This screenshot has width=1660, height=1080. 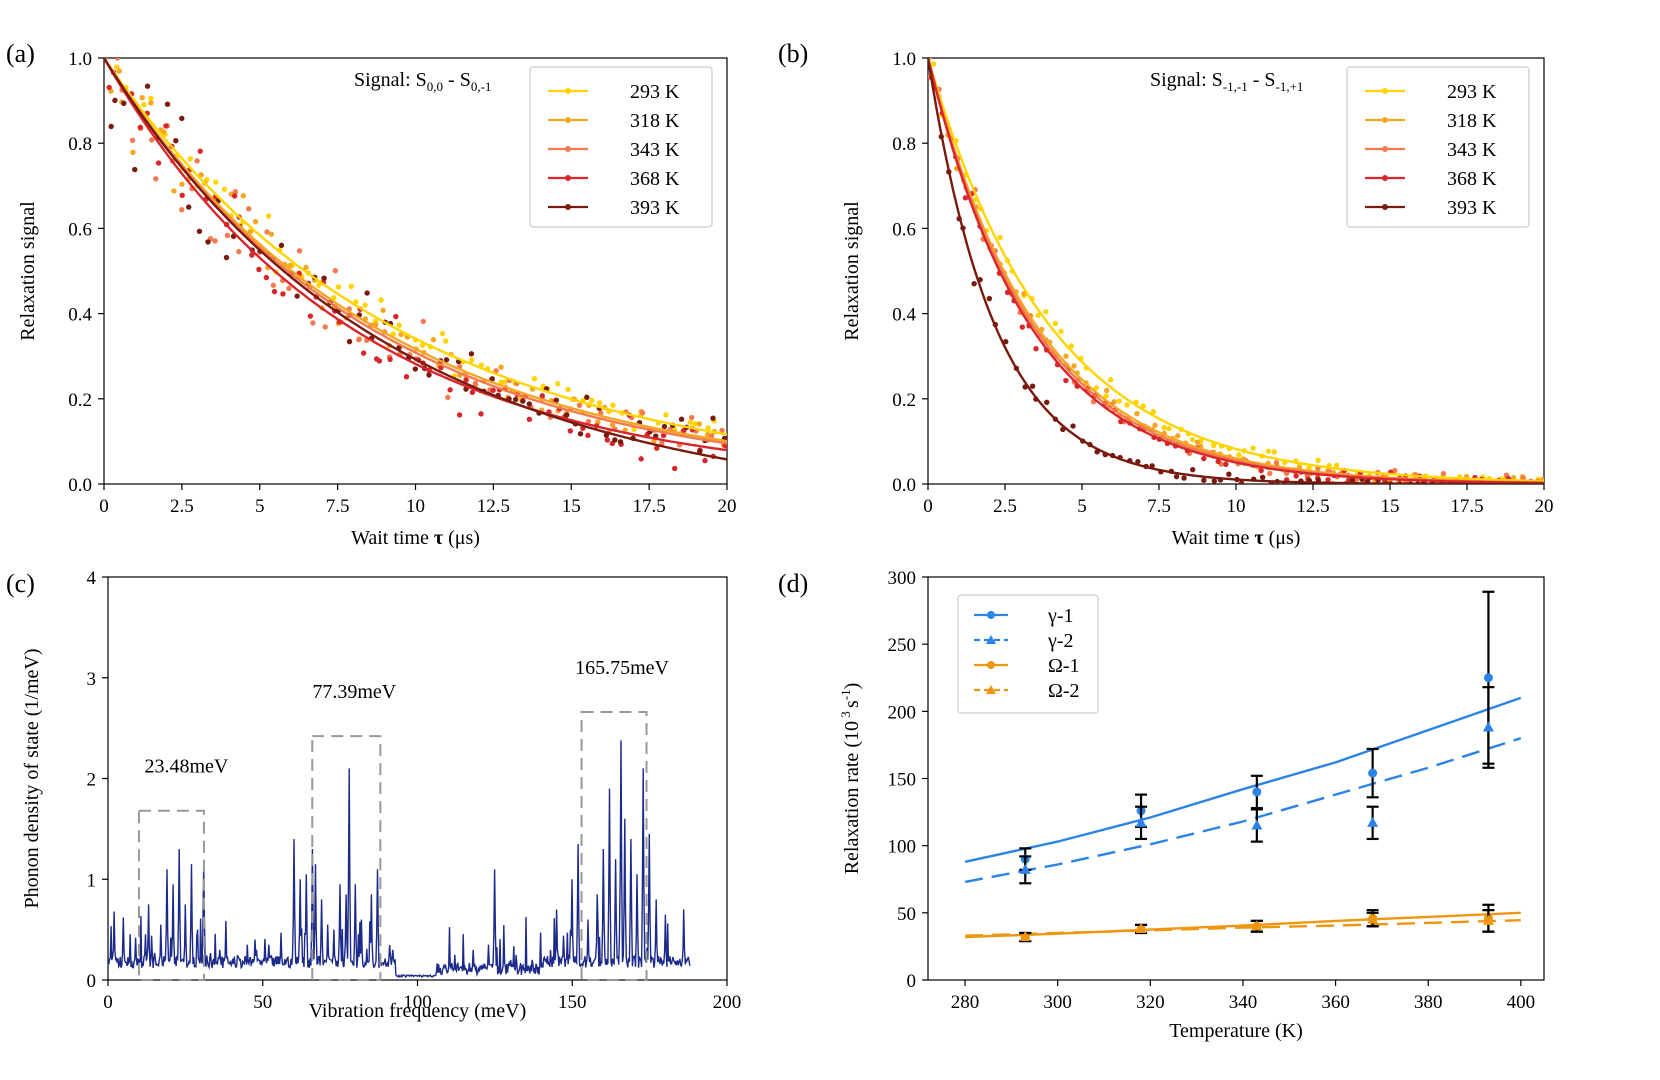 I want to click on x-tick-label: 2.5, so click(x=182, y=506).